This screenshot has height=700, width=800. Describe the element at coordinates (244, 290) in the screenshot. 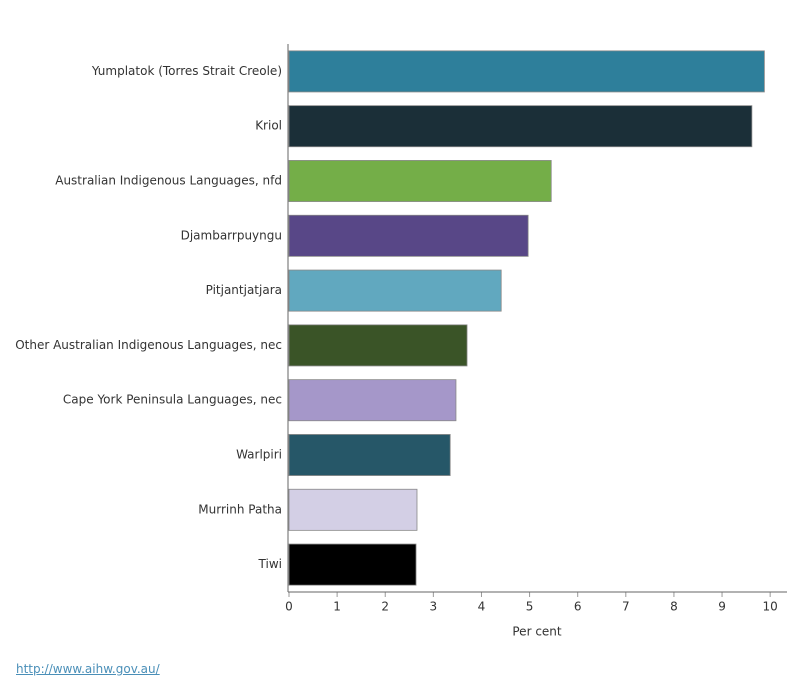

I see `y-tick-label: Pitjantjatjara` at that location.